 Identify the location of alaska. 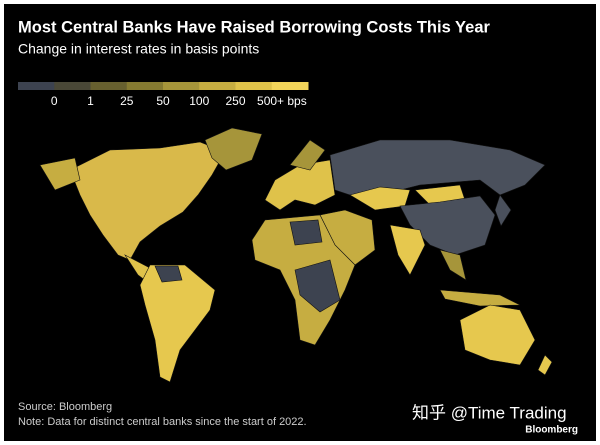
(60, 174).